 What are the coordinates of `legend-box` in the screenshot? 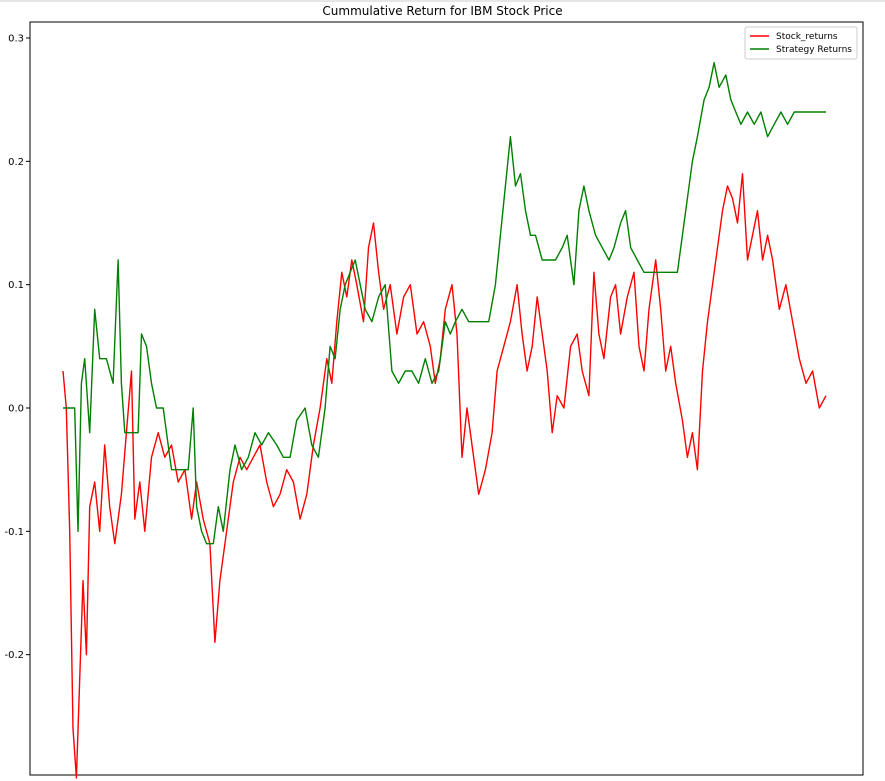 It's located at (801, 43).